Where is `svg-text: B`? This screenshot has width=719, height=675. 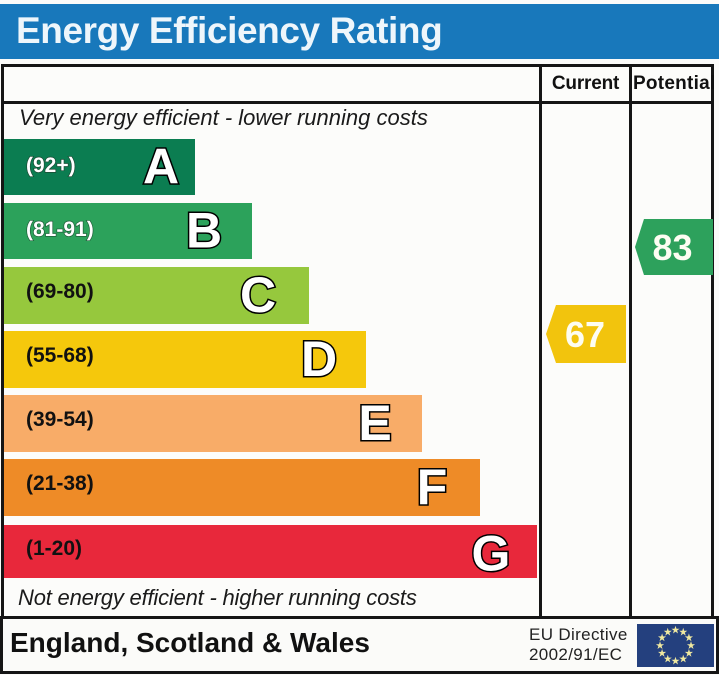 svg-text: B is located at coordinates (204, 231).